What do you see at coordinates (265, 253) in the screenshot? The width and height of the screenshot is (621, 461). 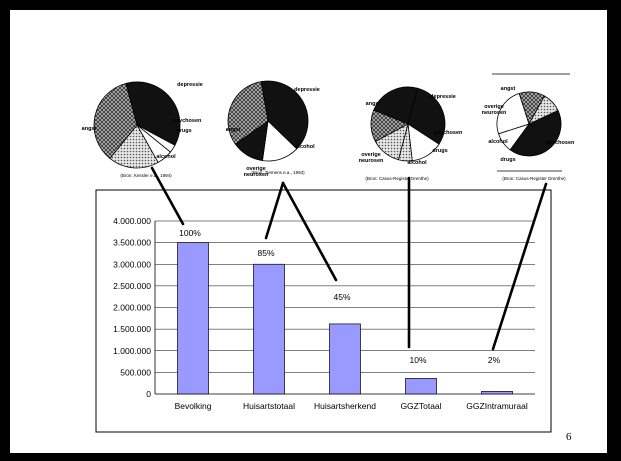 I see `data-label: 85%` at bounding box center [265, 253].